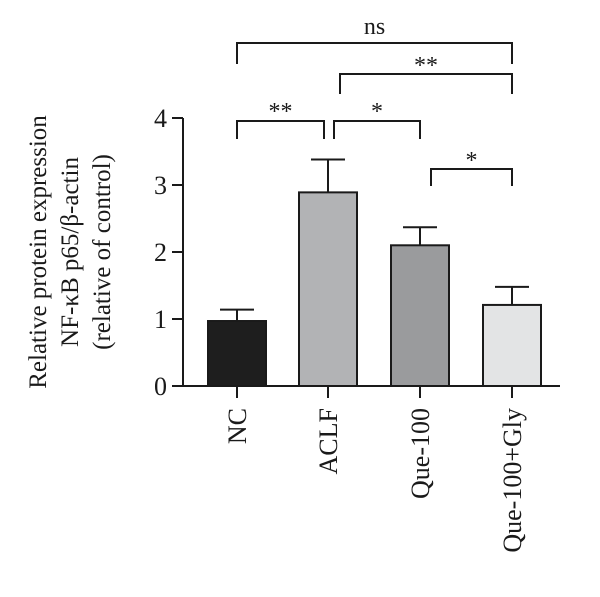 This screenshot has width=600, height=597. Describe the element at coordinates (38, 252) in the screenshot. I see `y-axis-label-line-1: Relative protein expression` at that location.